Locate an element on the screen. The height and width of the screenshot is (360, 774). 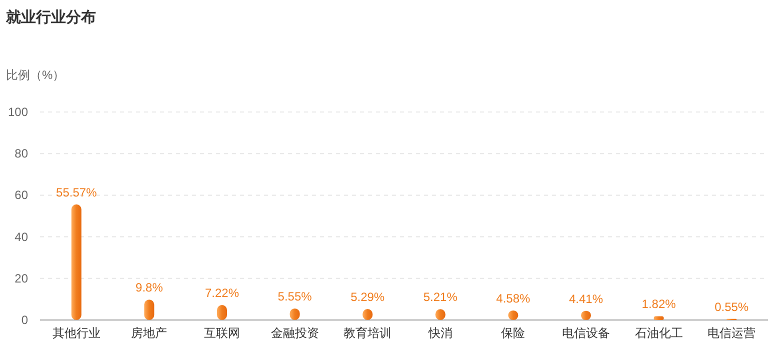
y-tick-label: 100 is located at coordinates (18, 112).